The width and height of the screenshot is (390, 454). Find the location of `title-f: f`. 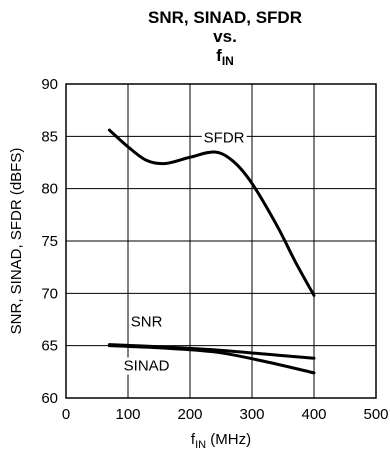

title-f: f is located at coordinates (219, 55).